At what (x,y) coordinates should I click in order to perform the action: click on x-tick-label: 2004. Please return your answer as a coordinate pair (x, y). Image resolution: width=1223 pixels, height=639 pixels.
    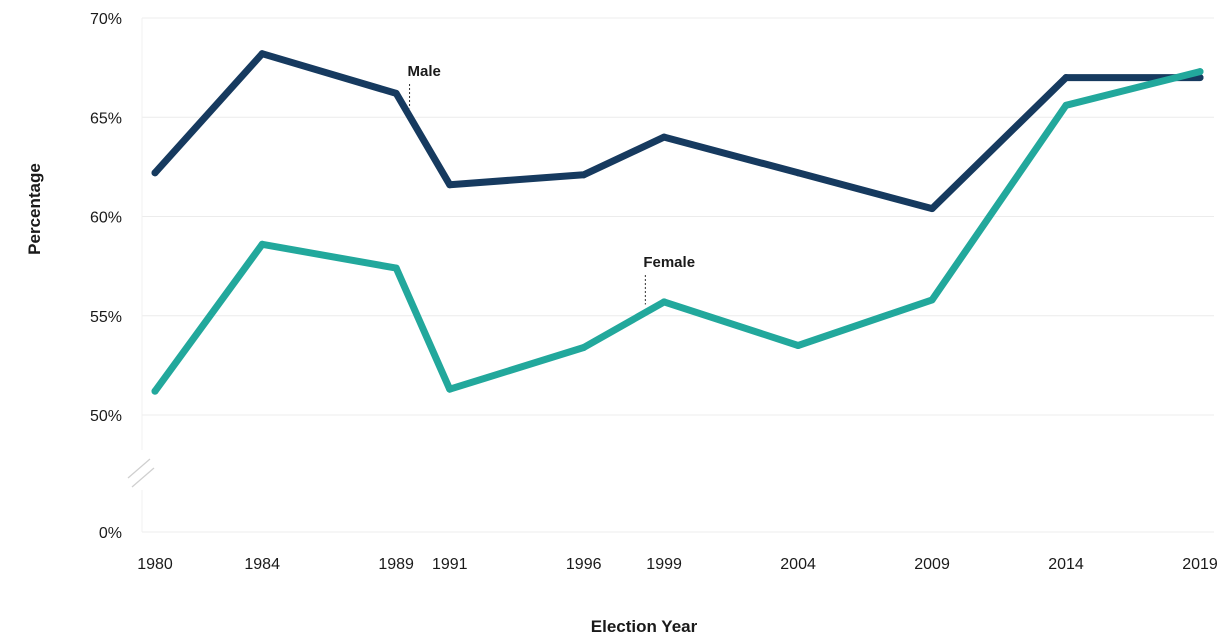
    Looking at the image, I should click on (798, 564).